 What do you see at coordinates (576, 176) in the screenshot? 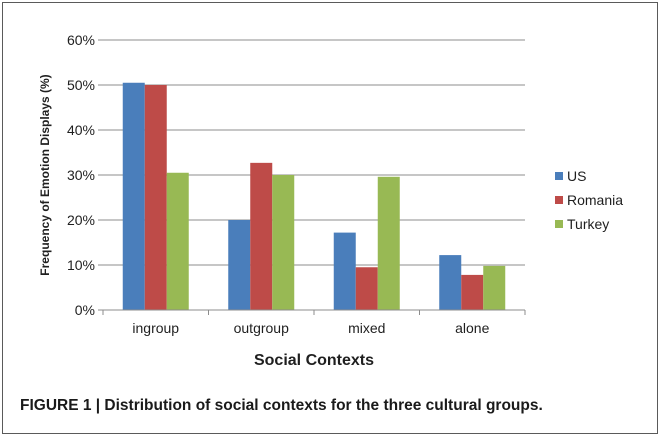
I see `legend-label-us: US` at bounding box center [576, 176].